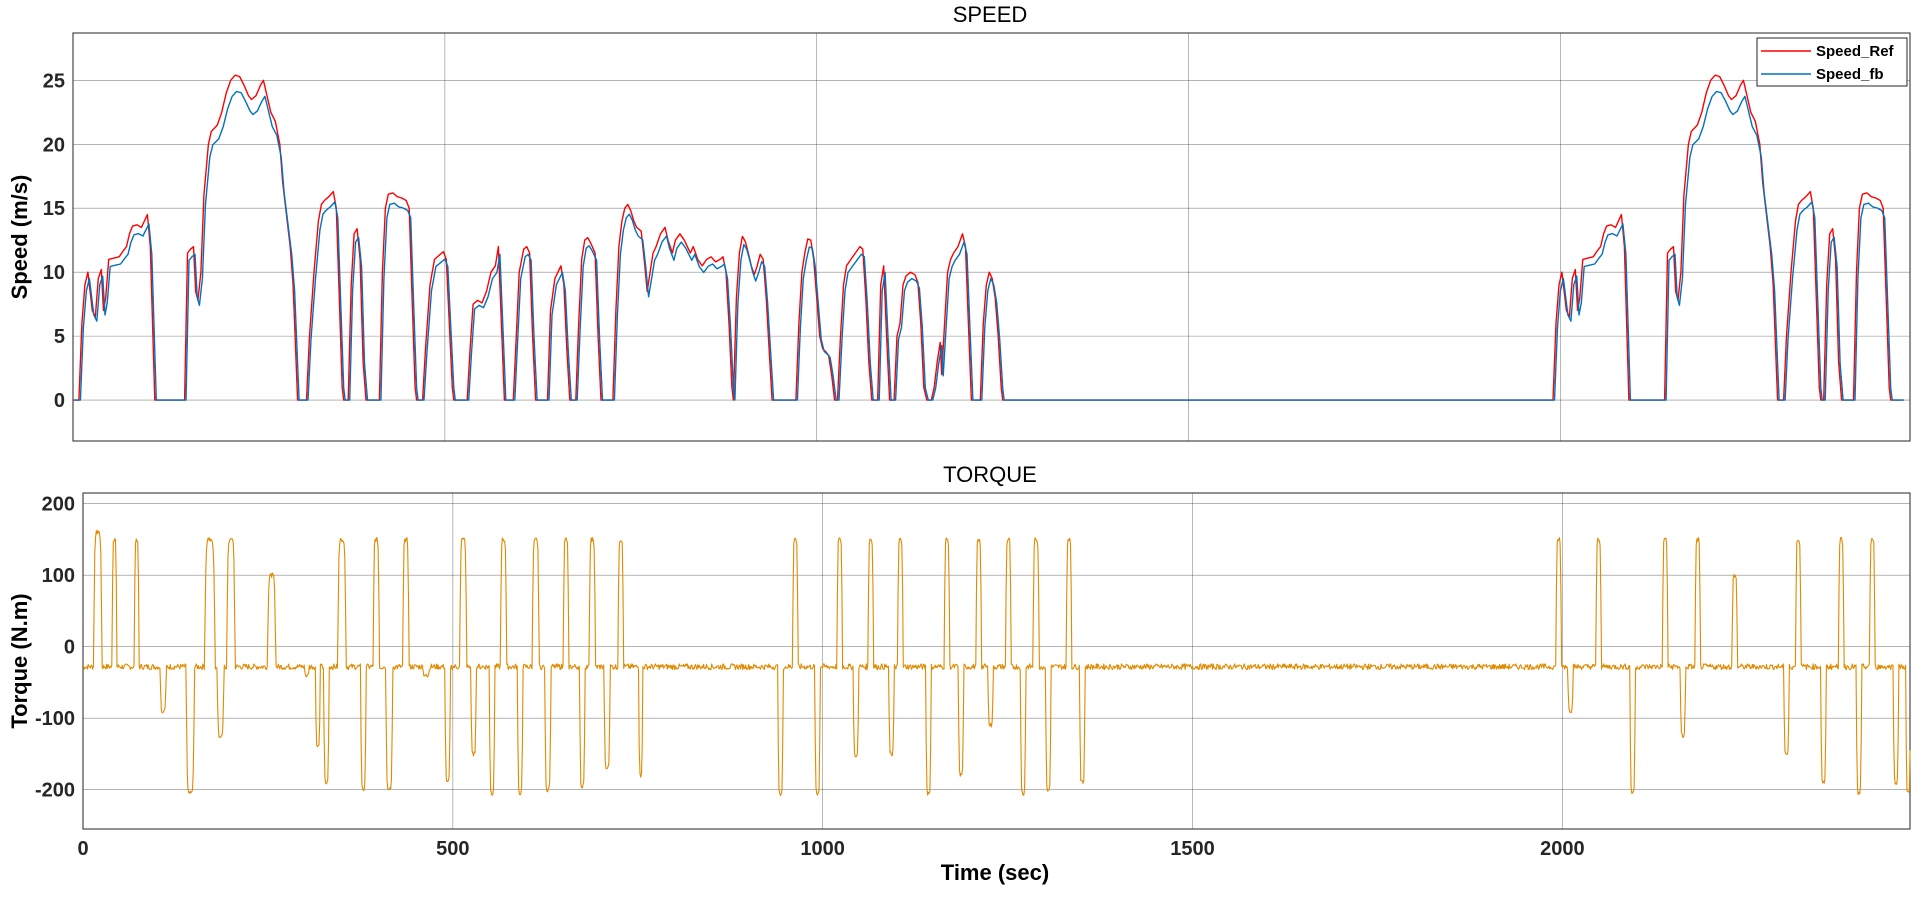 The height and width of the screenshot is (916, 1920). I want to click on y-tick-label: 25, so click(54, 81).